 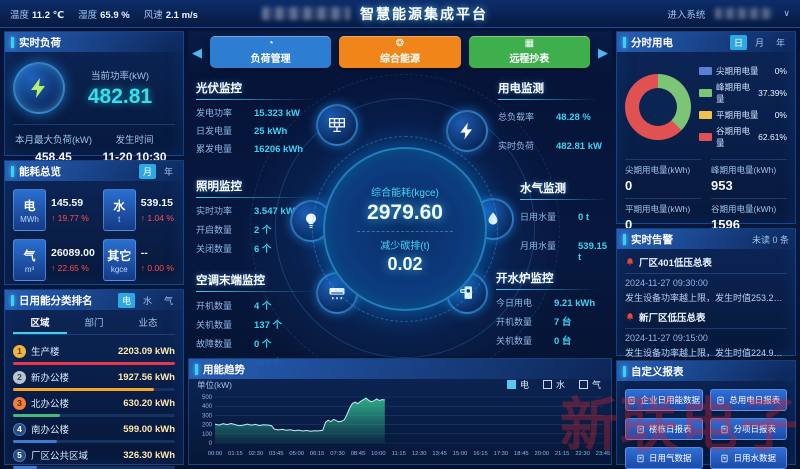 I want to click on tab-gas: 气, so click(x=168, y=300).